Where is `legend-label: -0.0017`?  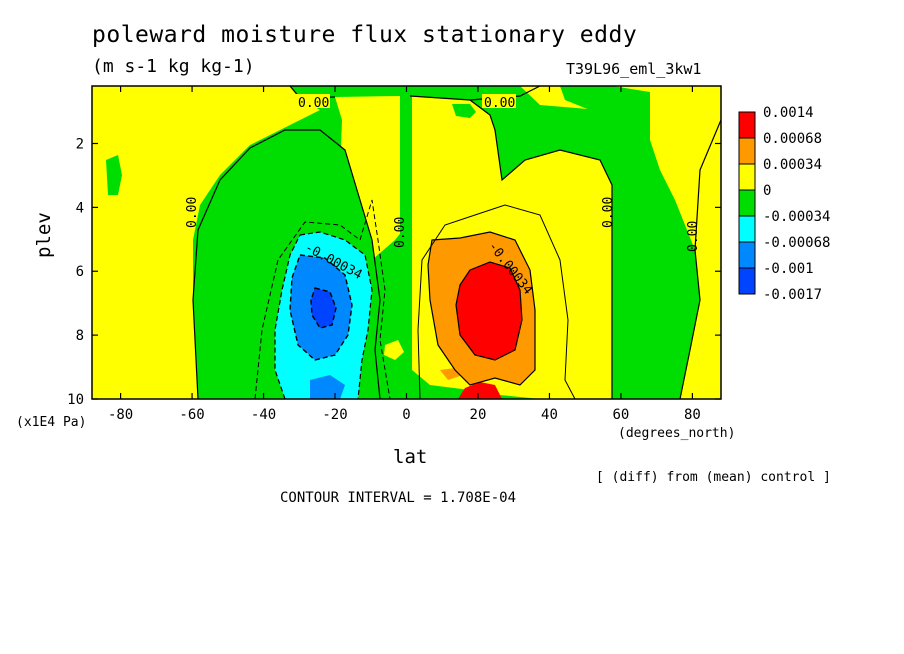
legend-label: -0.0017 is located at coordinates (792, 295).